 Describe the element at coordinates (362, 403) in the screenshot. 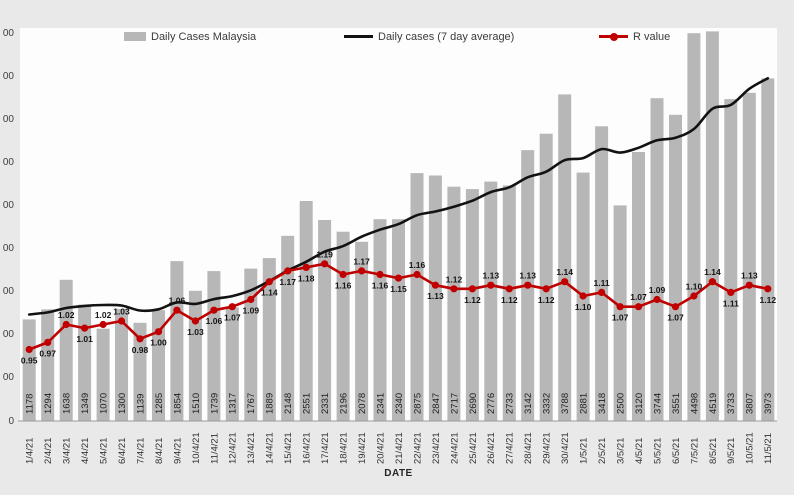

I see `bar-value-label: 2078` at that location.